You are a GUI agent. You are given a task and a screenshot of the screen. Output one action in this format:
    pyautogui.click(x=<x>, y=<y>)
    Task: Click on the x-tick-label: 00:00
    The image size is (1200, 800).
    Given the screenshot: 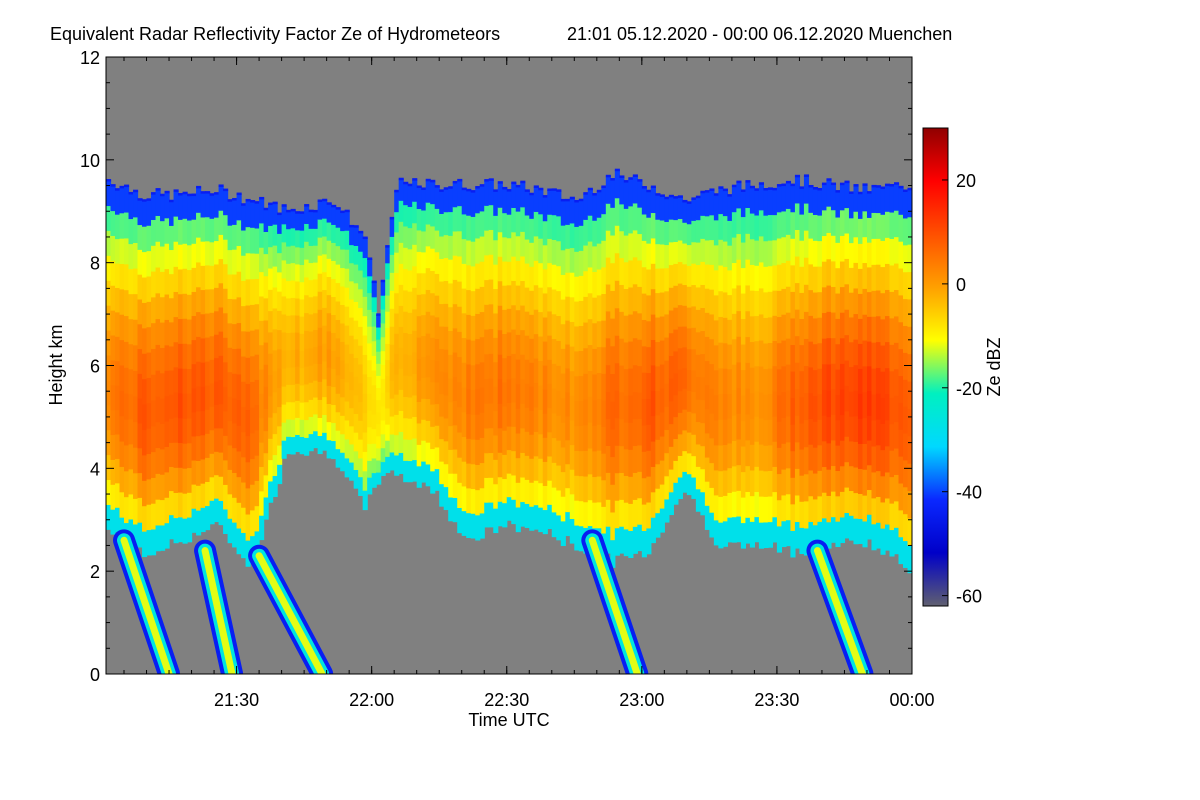 What is the action you would take?
    pyautogui.click(x=911, y=700)
    